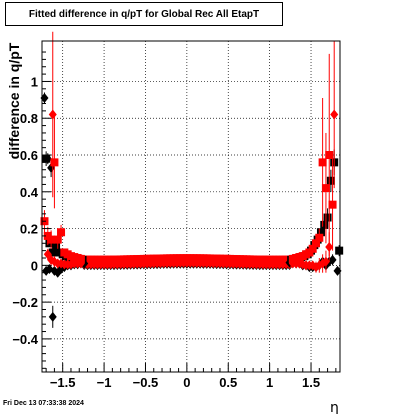  I want to click on x-tick-label: −0.5, so click(146, 382).